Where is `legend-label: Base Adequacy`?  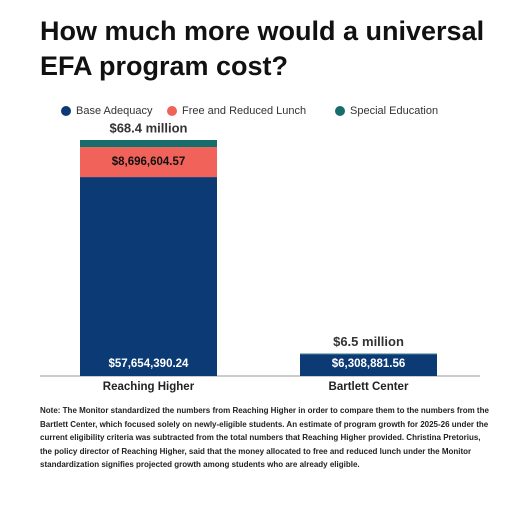
legend-label: Base Adequacy is located at coordinates (114, 111).